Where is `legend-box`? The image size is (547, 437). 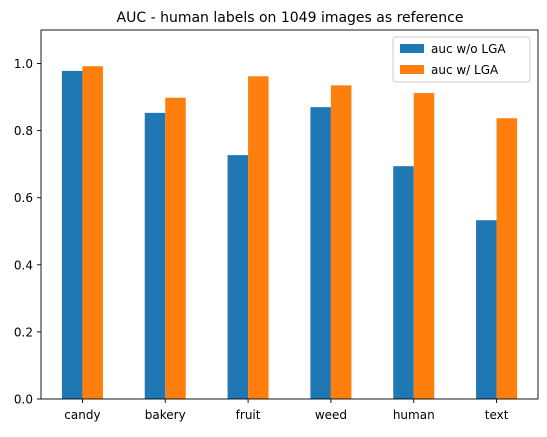 legend-box is located at coordinates (461, 59).